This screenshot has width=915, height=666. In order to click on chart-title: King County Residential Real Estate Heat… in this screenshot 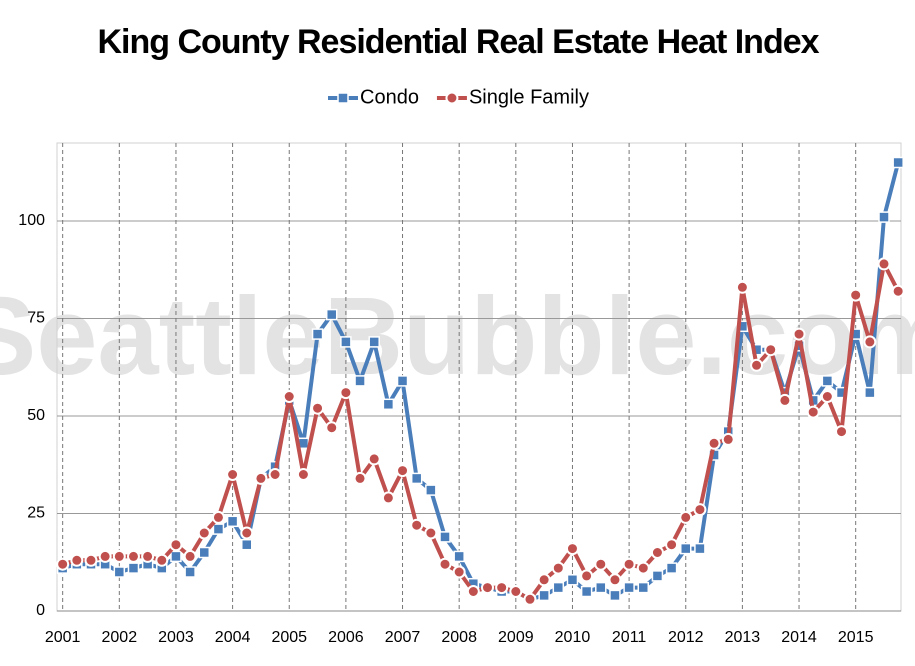, I will do `click(458, 42)`.